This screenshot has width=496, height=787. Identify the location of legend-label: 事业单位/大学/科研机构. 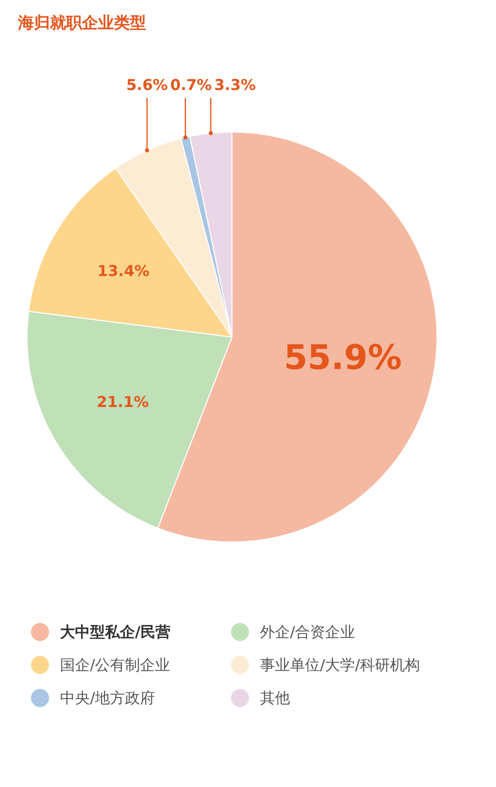
(340, 665).